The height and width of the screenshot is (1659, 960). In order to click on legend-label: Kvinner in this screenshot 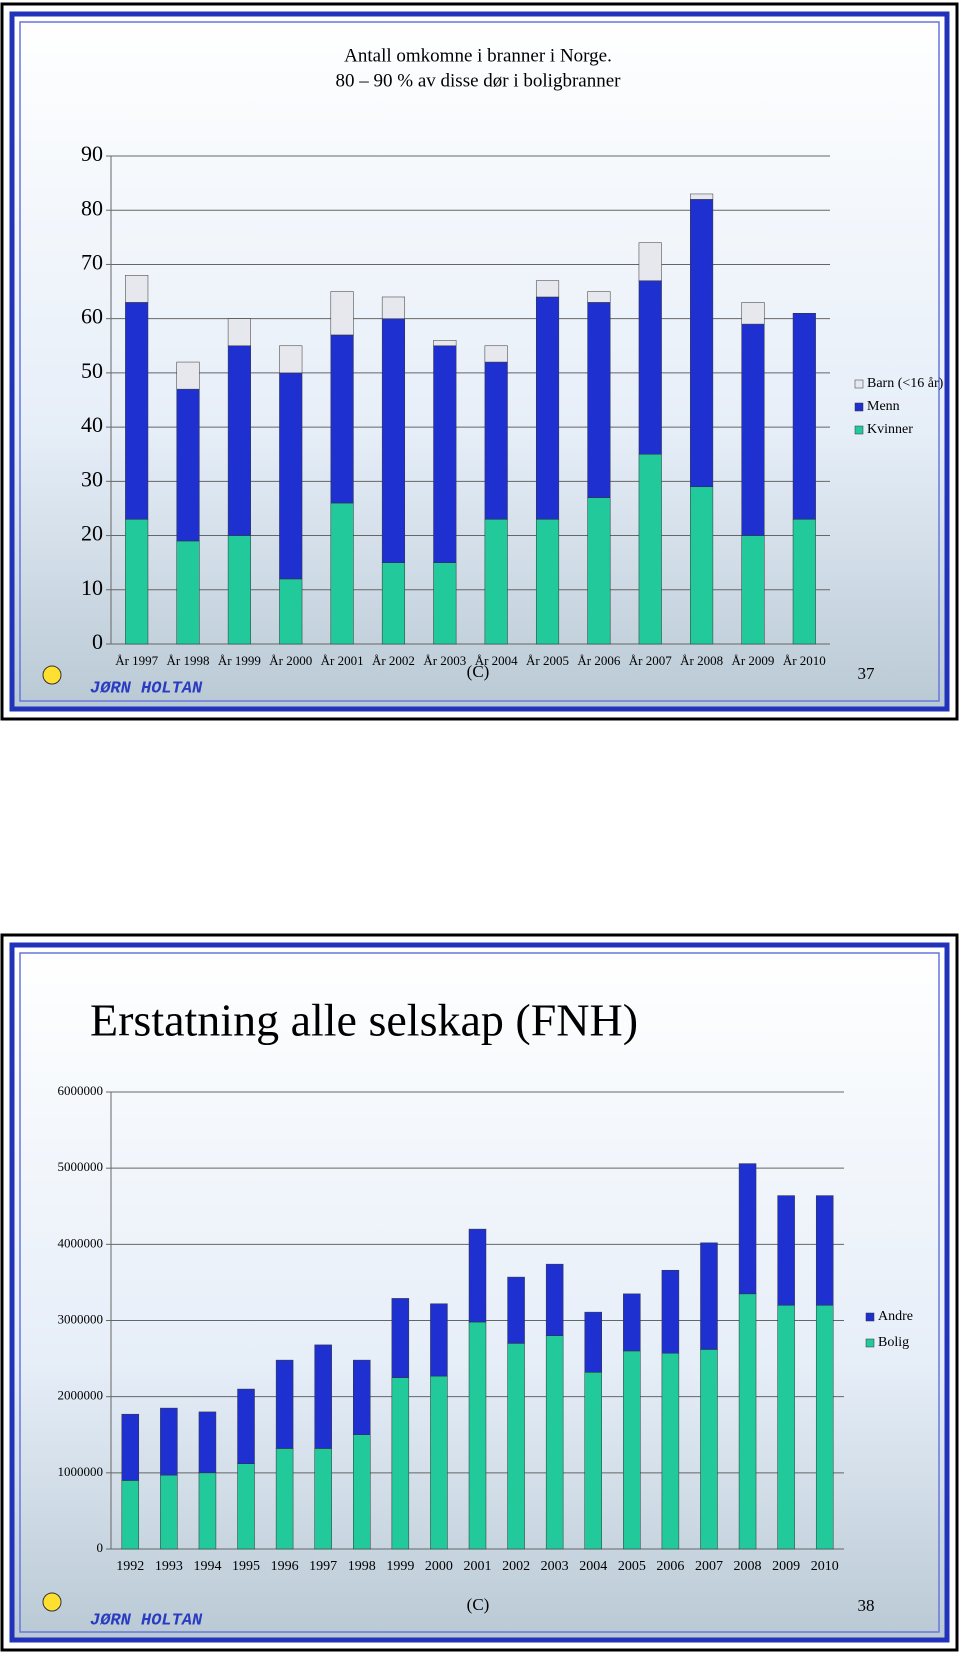, I will do `click(890, 429)`.